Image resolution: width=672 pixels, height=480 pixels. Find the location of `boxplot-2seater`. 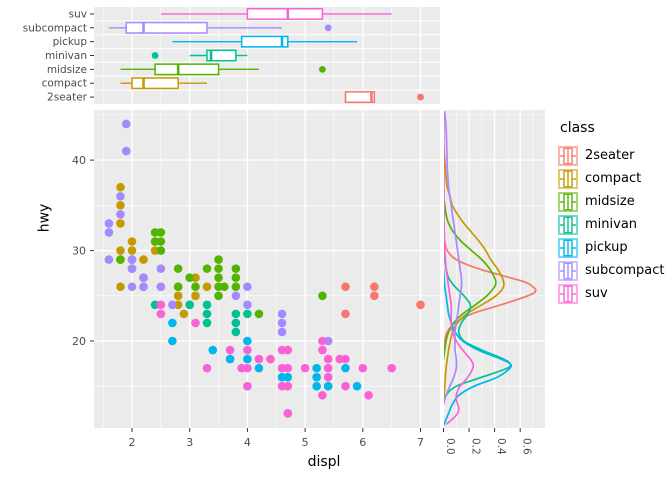

boxplot-2seater is located at coordinates (384, 97).